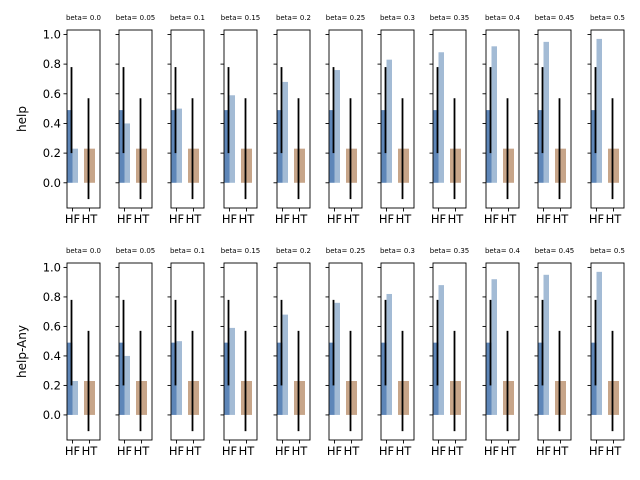 The height and width of the screenshot is (480, 640). Describe the element at coordinates (247, 451) in the screenshot. I see `xtick-label-ht-help-any-panel-3: HT` at that location.